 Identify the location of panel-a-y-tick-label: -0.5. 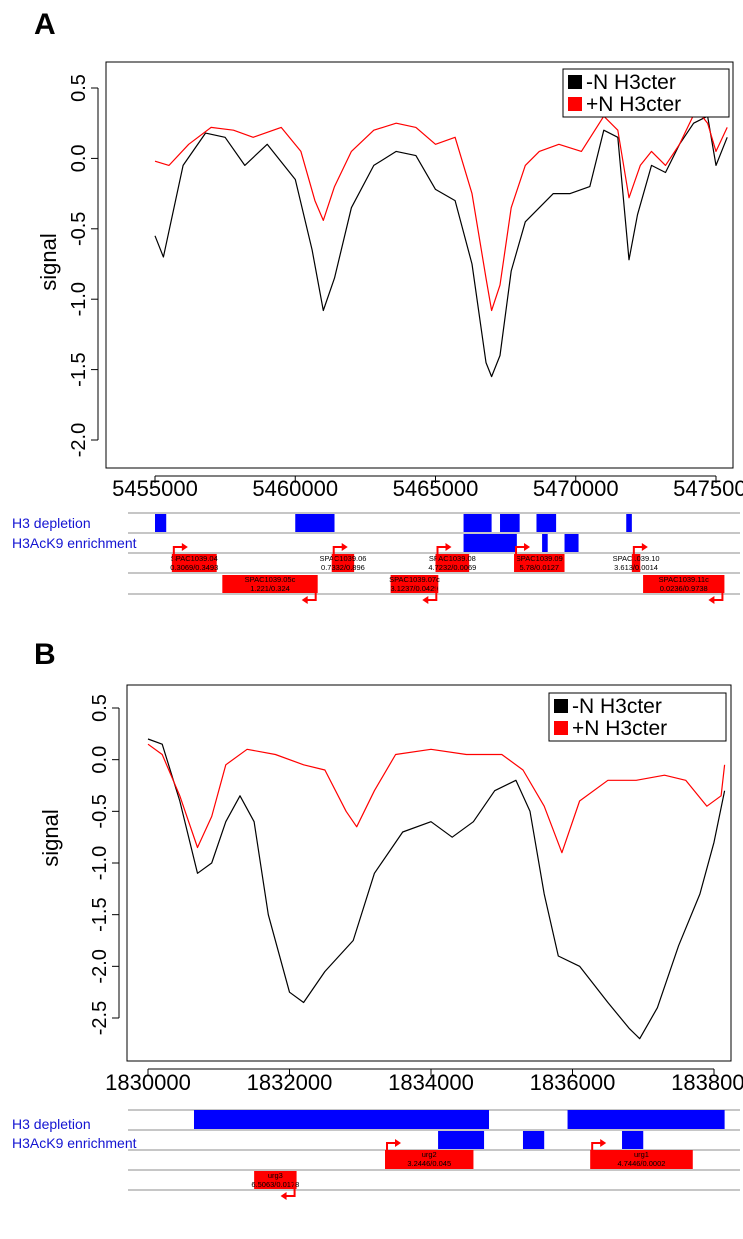
(79, 229).